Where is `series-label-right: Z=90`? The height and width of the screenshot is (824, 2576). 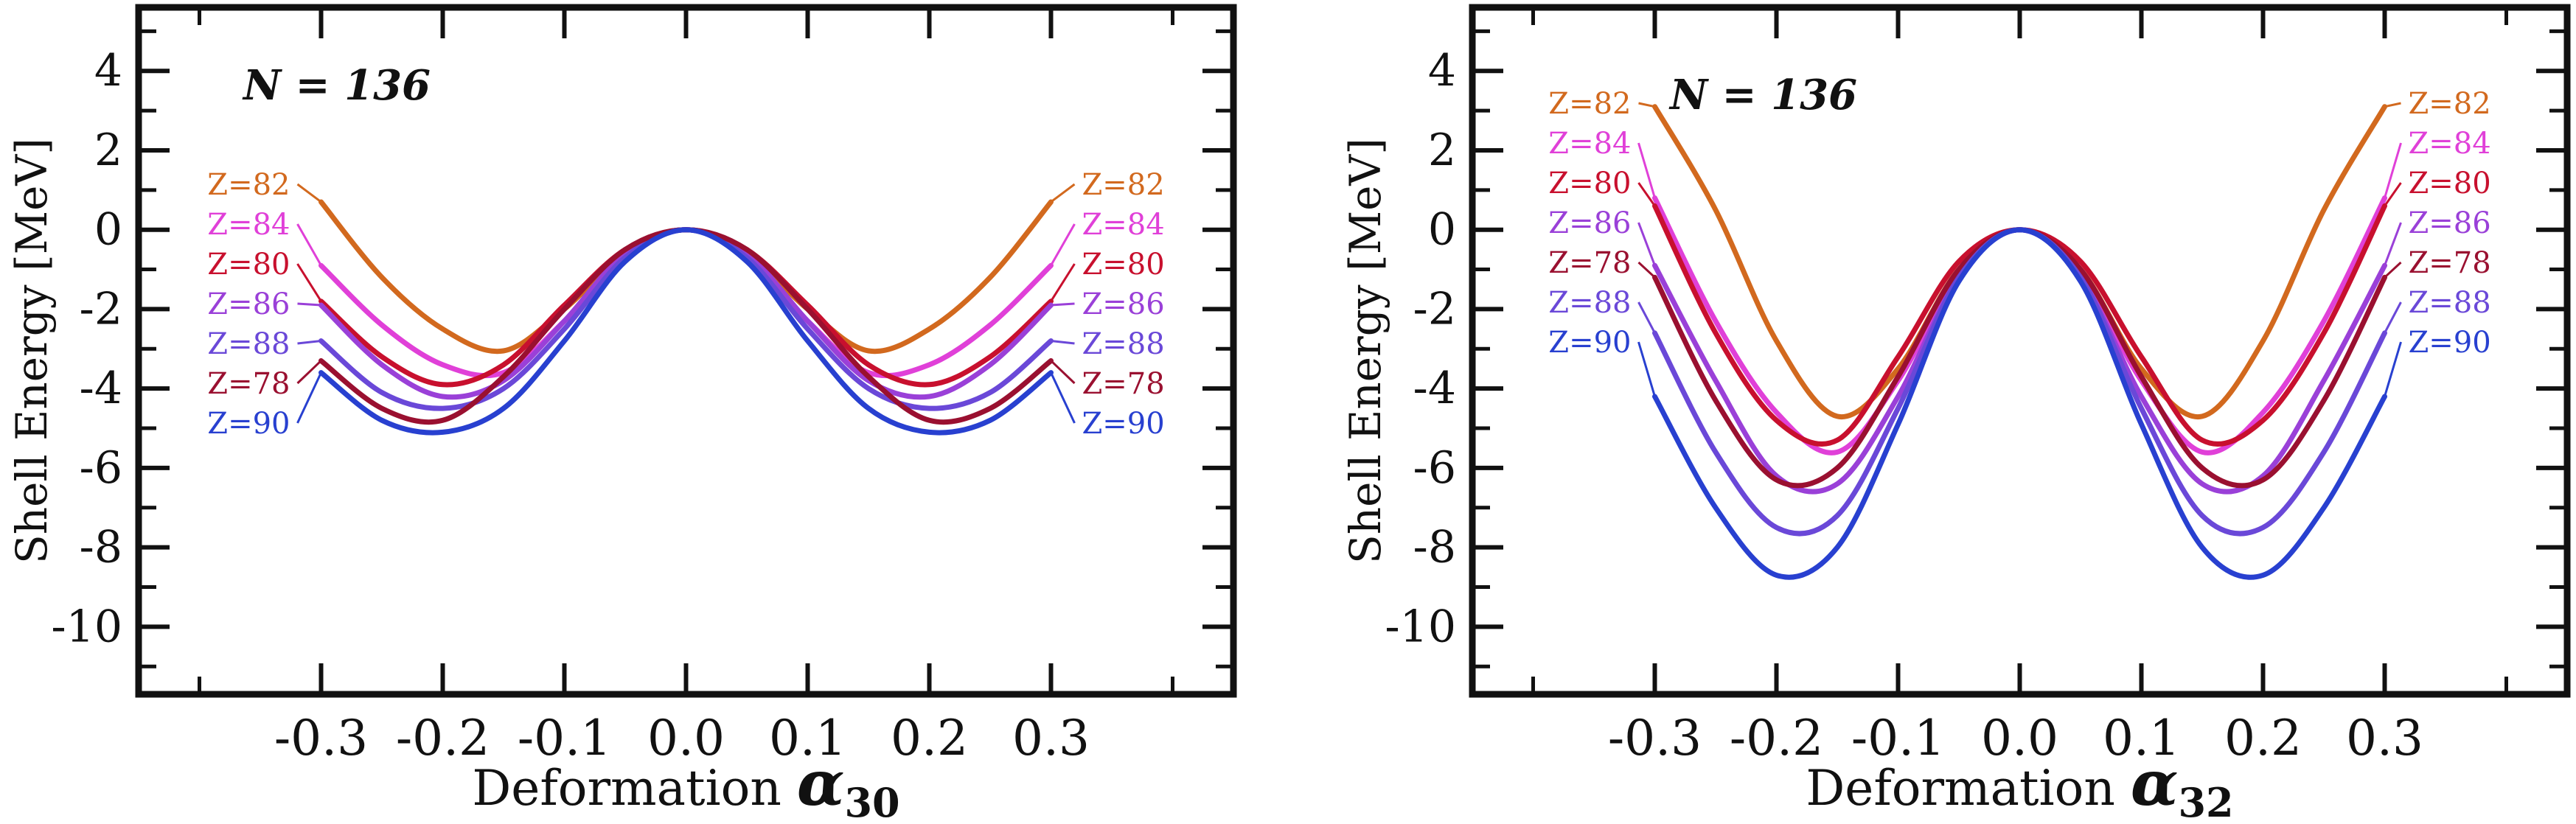
series-label-right: Z=90 is located at coordinates (1124, 424).